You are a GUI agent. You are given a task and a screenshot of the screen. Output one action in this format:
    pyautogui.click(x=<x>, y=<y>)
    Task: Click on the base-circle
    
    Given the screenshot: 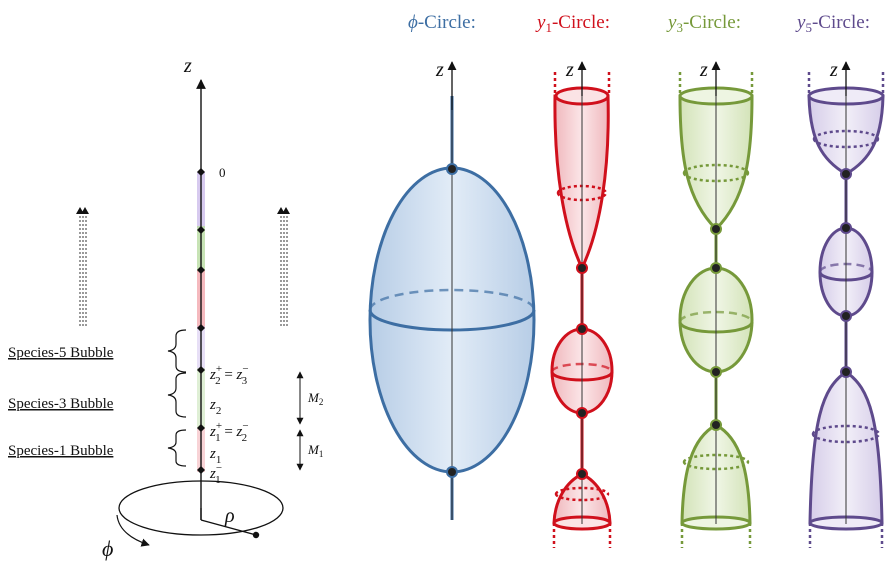 What is the action you would take?
    pyautogui.click(x=201, y=508)
    